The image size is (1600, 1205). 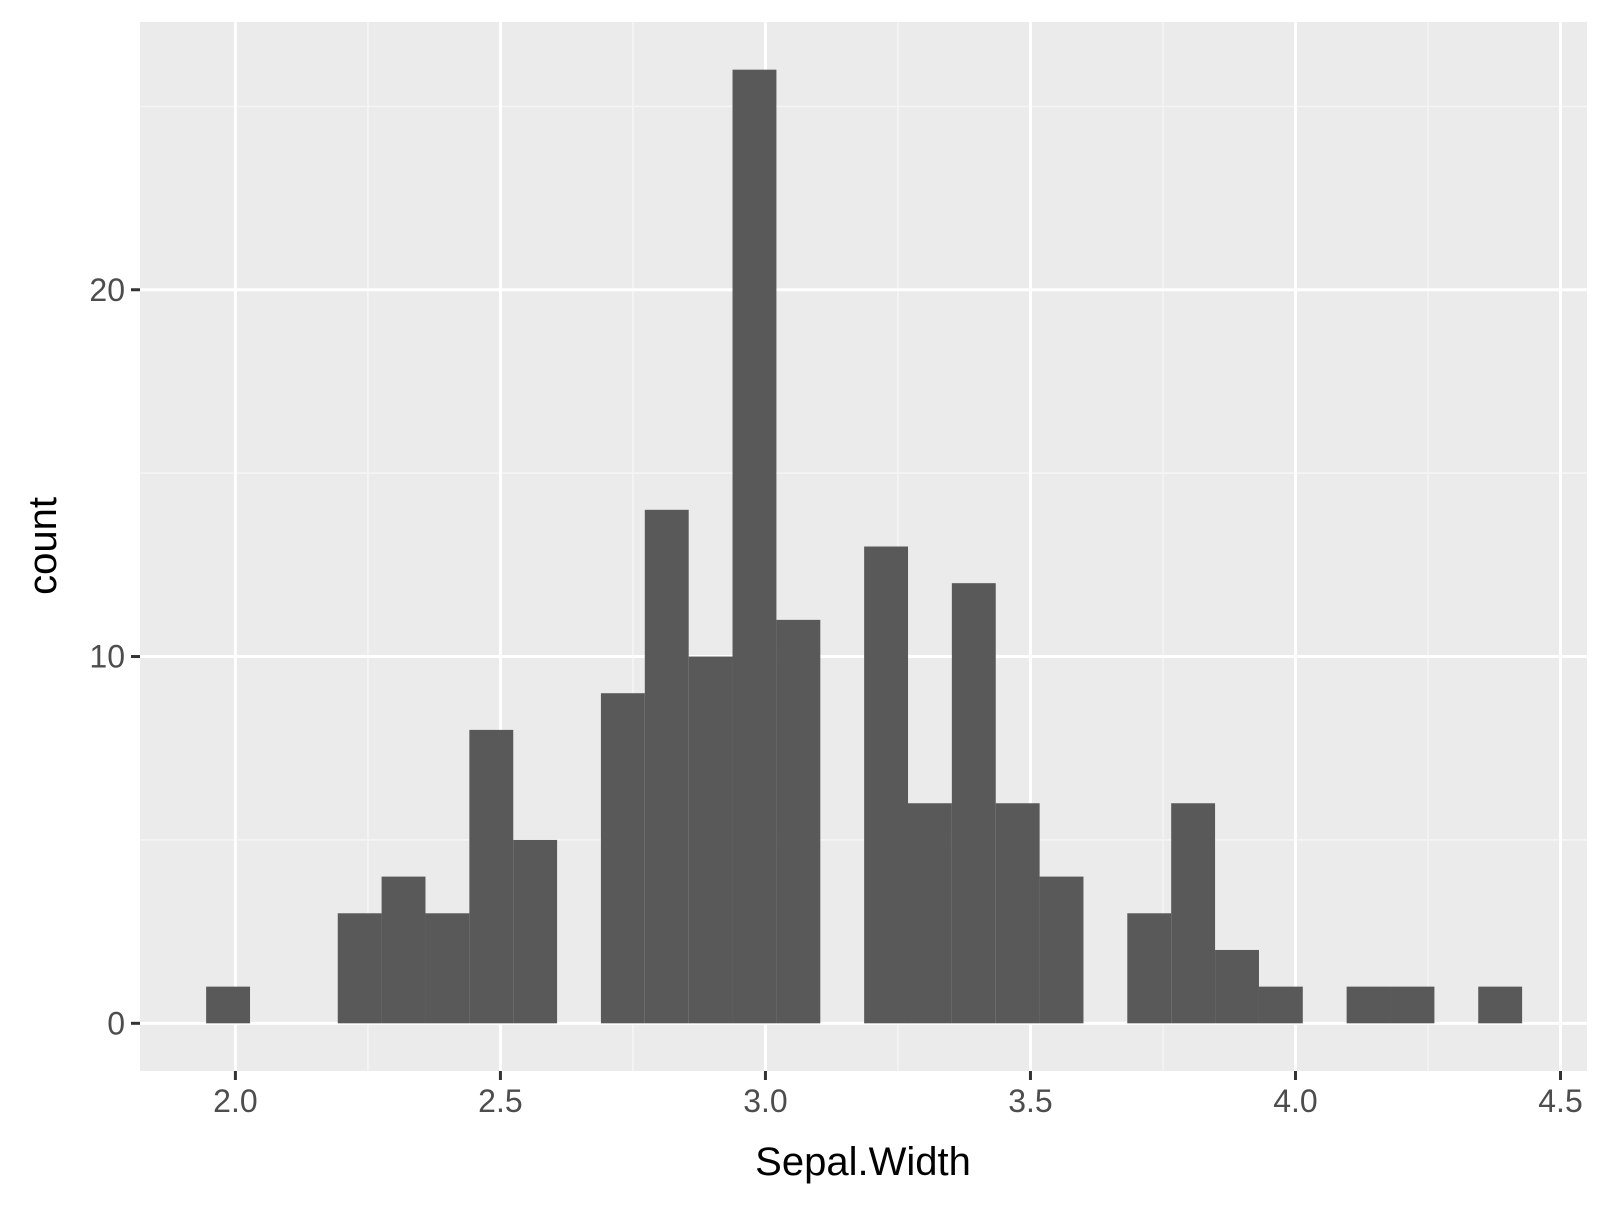 I want to click on x-tick-label: 4.0, so click(x=1295, y=1101).